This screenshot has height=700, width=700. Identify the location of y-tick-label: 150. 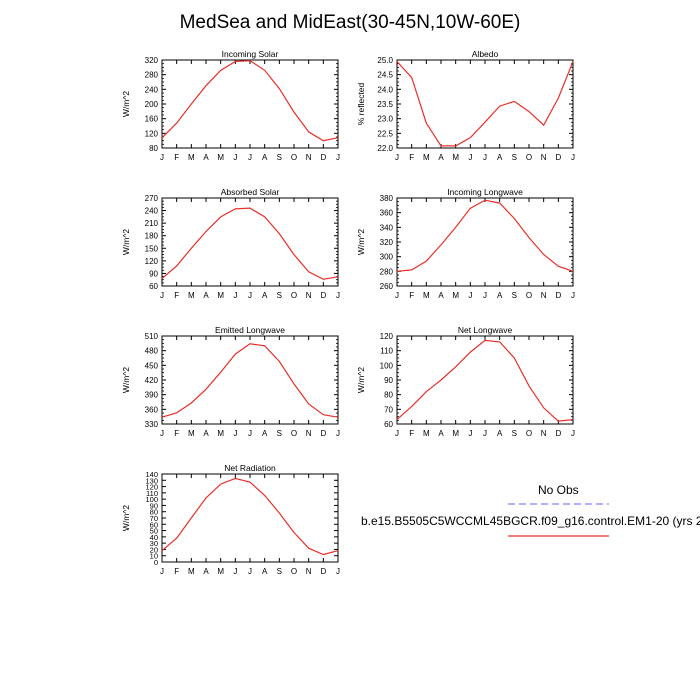
(152, 248).